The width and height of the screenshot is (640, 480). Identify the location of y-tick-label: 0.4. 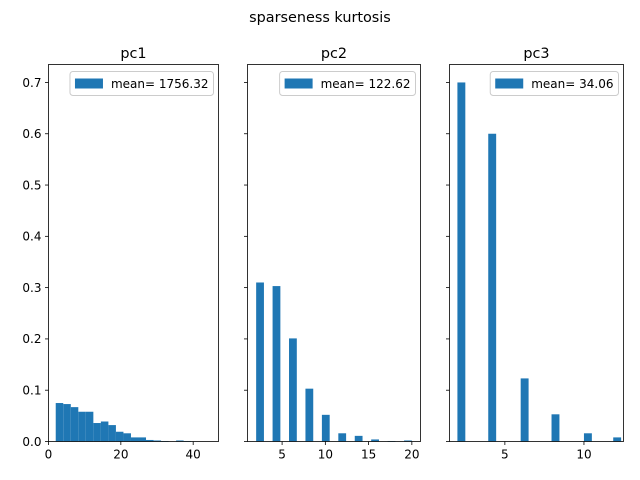
(31, 237).